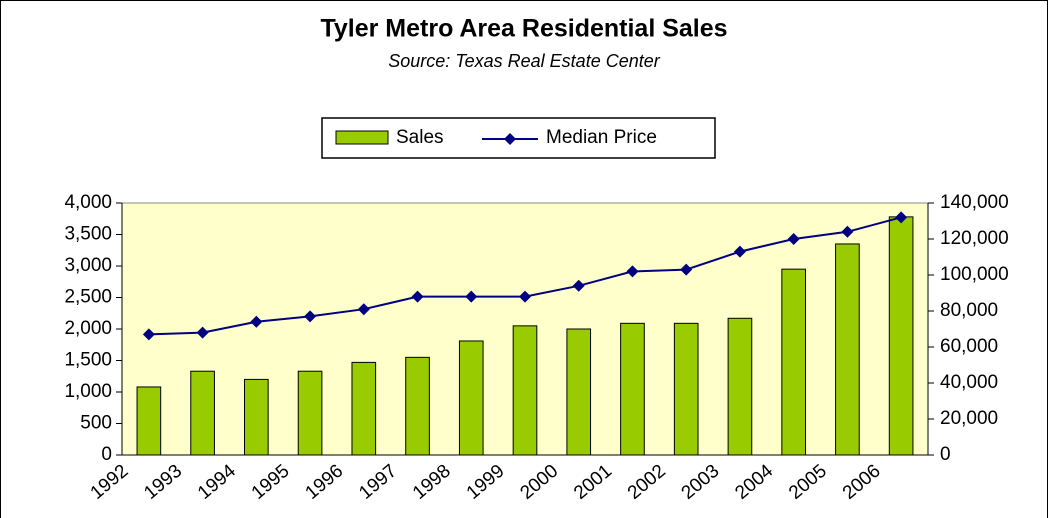 The image size is (1049, 518). I want to click on y-tick-label: 1,000, so click(88, 391).